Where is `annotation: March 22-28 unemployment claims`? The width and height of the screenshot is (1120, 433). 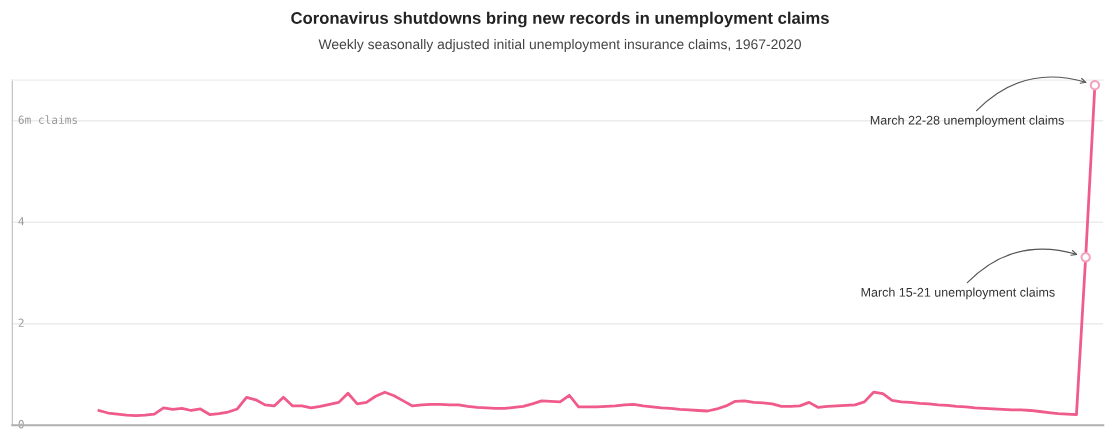 annotation: March 22-28 unemployment claims is located at coordinates (967, 121).